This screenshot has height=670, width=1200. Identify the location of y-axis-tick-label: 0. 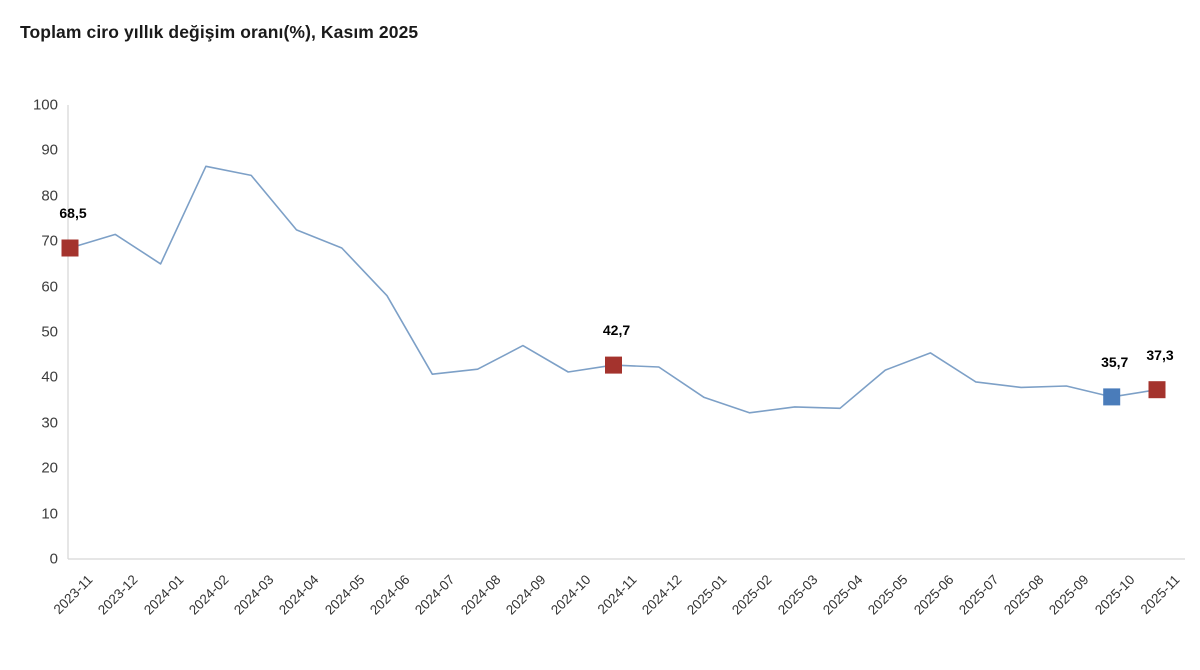
(53, 559).